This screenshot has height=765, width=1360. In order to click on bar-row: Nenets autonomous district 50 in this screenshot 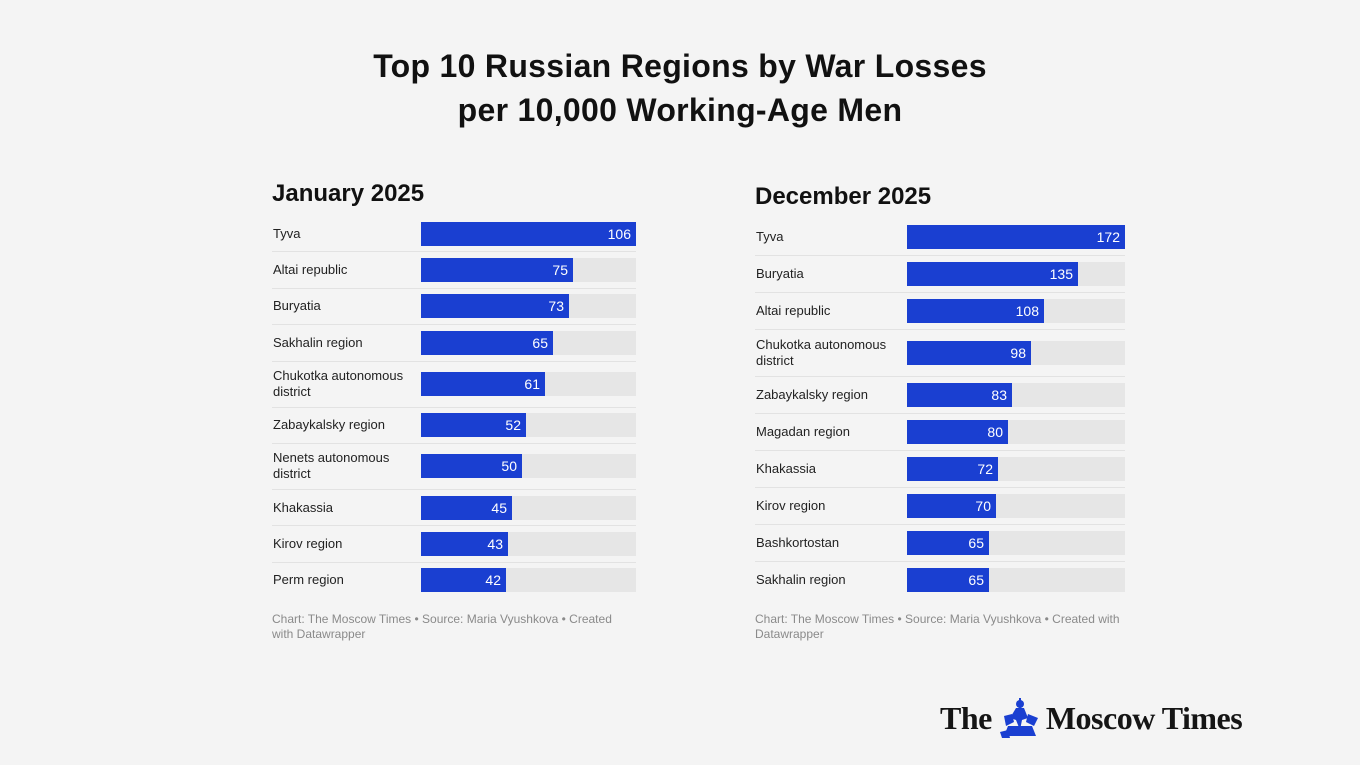, I will do `click(454, 467)`.